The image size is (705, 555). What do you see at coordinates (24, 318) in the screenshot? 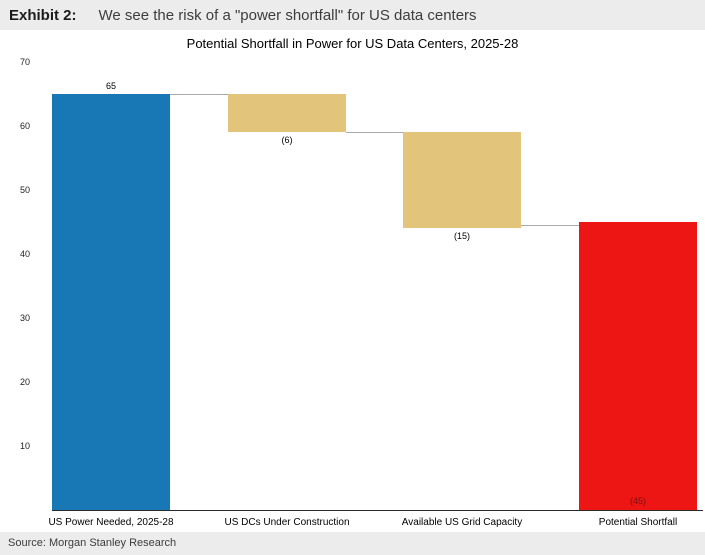
I see `y-axis-tick-label: 30` at bounding box center [24, 318].